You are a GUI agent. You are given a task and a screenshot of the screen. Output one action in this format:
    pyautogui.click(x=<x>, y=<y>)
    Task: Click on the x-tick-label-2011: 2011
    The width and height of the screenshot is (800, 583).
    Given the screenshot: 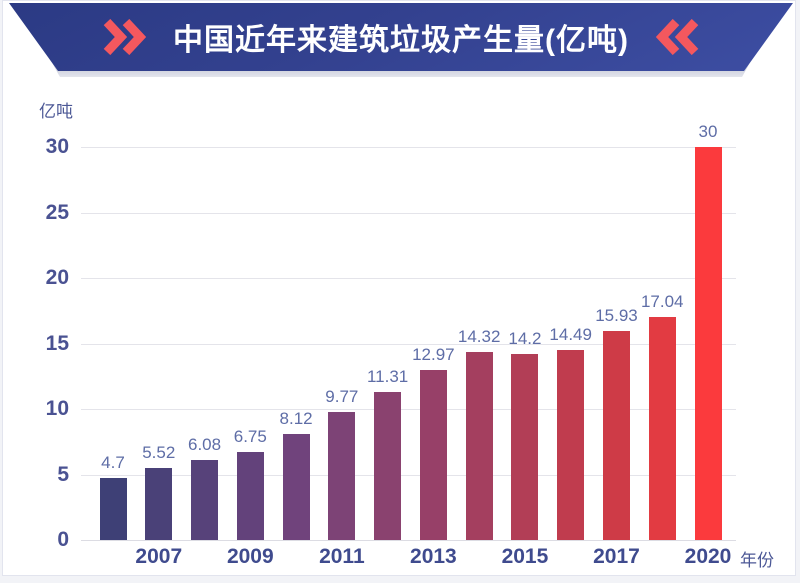 What is the action you would take?
    pyautogui.click(x=342, y=556)
    